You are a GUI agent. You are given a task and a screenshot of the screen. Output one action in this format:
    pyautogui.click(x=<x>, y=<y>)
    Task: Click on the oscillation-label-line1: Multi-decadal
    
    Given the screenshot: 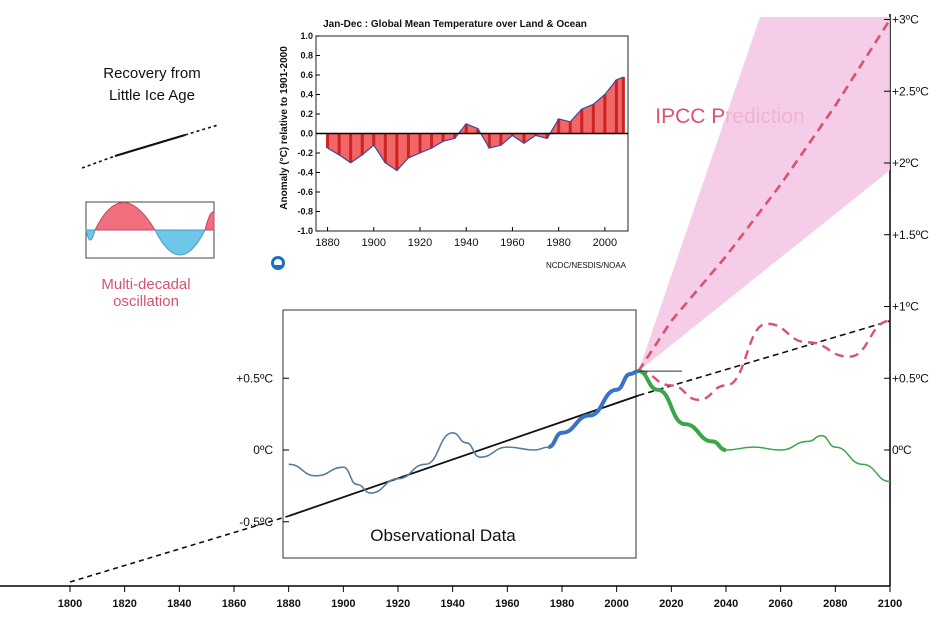 What is the action you would take?
    pyautogui.click(x=145, y=284)
    